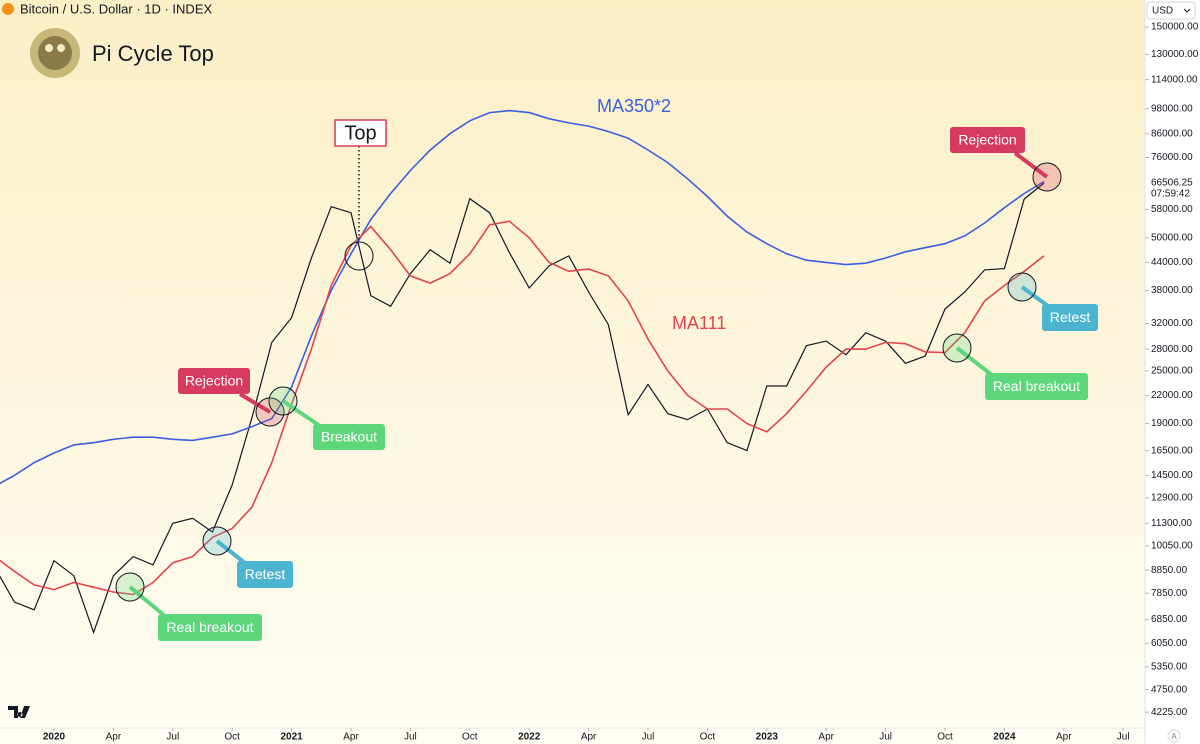  What do you see at coordinates (767, 737) in the screenshot?
I see `x-tick-label: 2023` at bounding box center [767, 737].